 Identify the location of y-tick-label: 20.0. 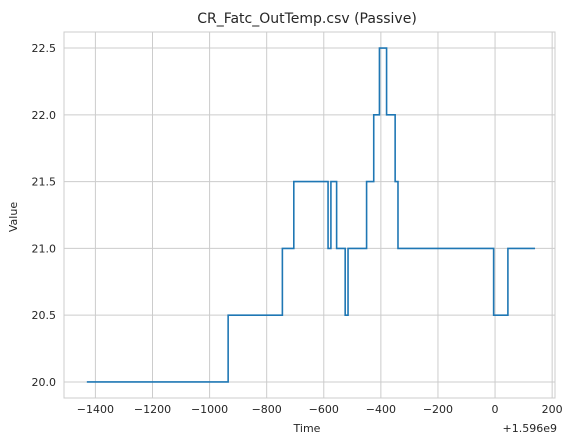
(44, 382).